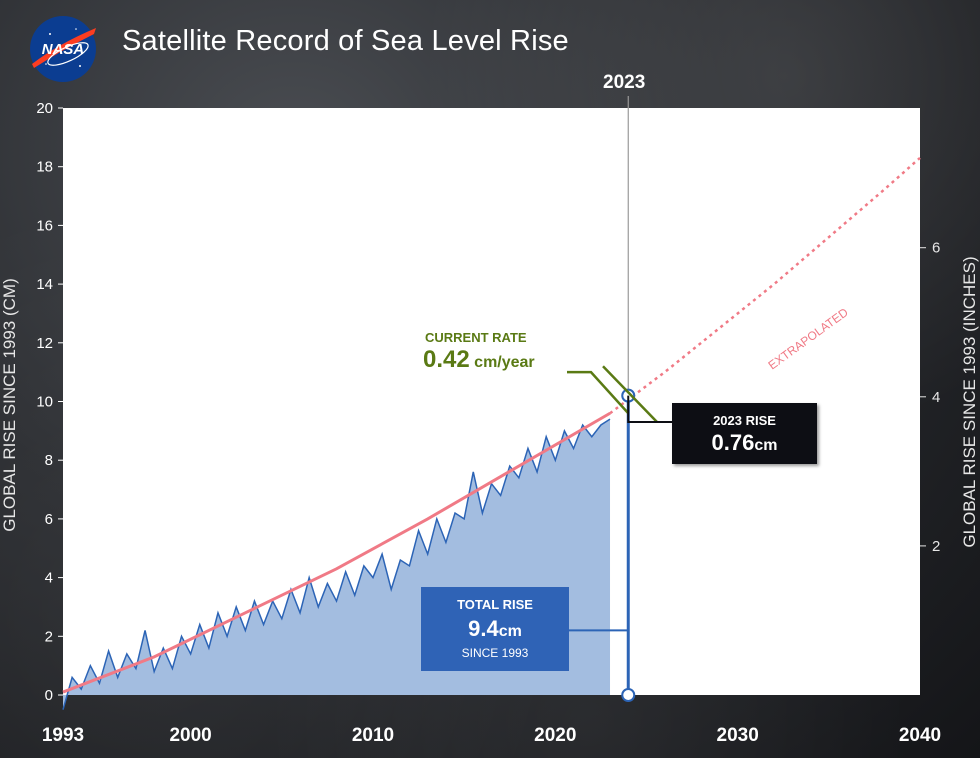 The height and width of the screenshot is (758, 980). Describe the element at coordinates (738, 735) in the screenshot. I see `x-tick-label: 2030` at that location.